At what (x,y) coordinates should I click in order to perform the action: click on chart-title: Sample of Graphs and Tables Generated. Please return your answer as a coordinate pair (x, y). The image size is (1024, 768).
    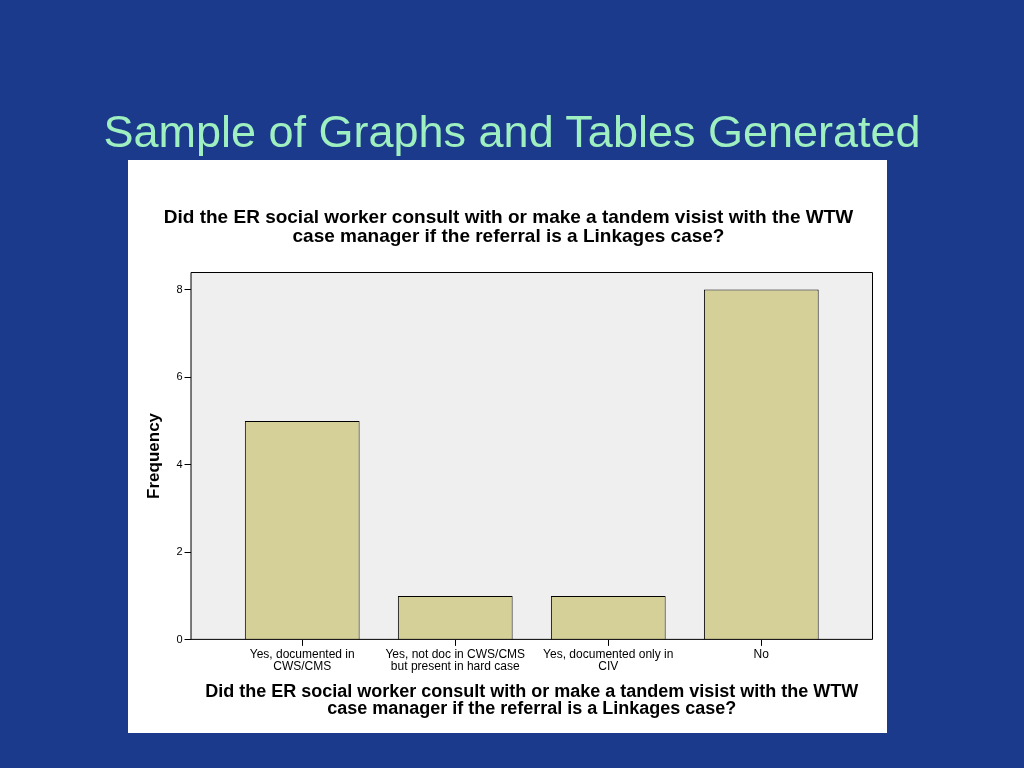
    Looking at the image, I should click on (512, 132).